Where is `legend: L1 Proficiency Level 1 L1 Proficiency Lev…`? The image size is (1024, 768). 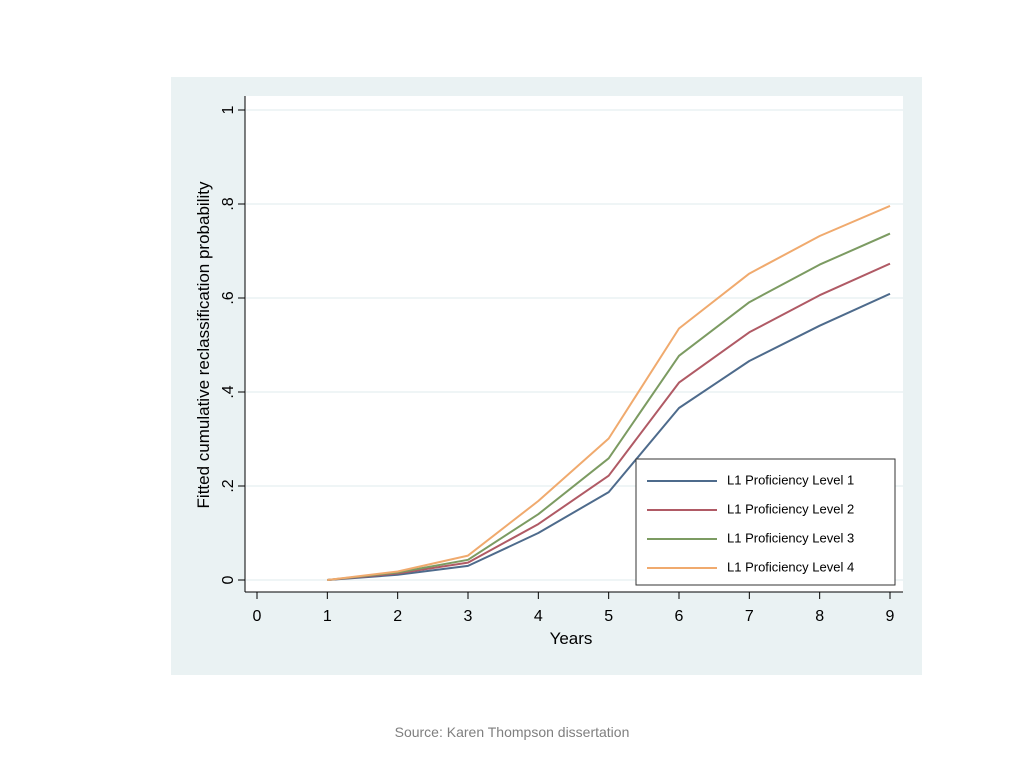
legend: L1 Proficiency Level 1 L1 Proficiency Lev… is located at coordinates (765, 522).